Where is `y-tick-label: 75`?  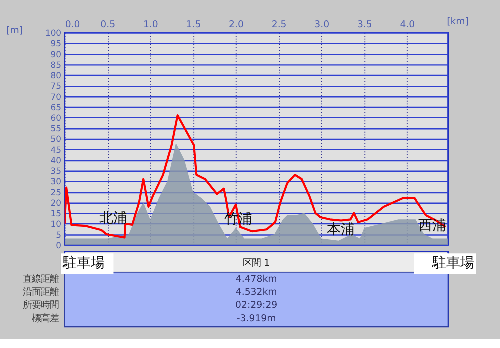 y-tick-label: 75 is located at coordinates (56, 86).